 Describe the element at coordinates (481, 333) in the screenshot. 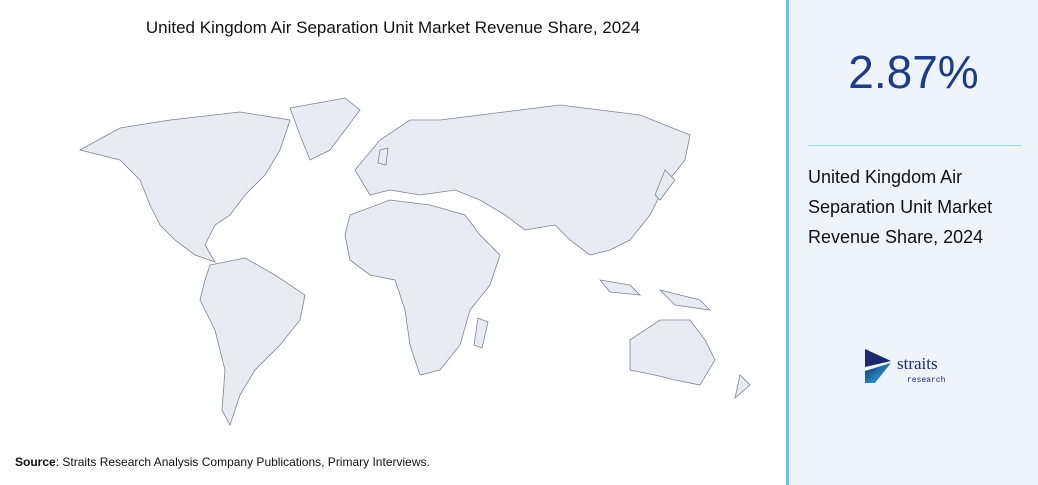

I see `madagascar` at that location.